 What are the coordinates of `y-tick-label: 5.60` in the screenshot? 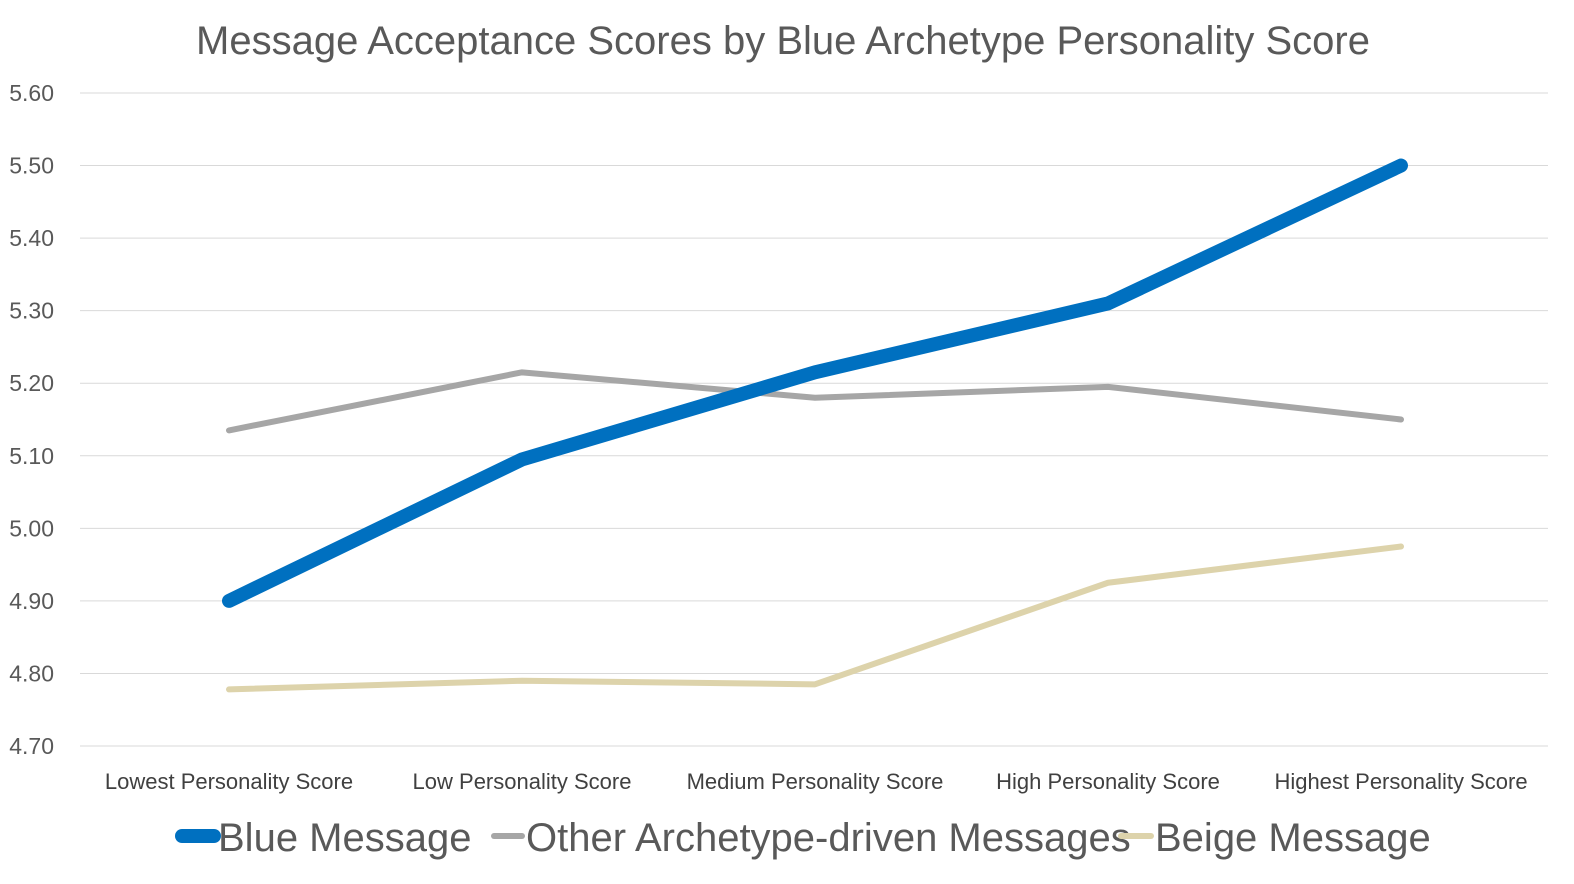 It's located at (31, 93).